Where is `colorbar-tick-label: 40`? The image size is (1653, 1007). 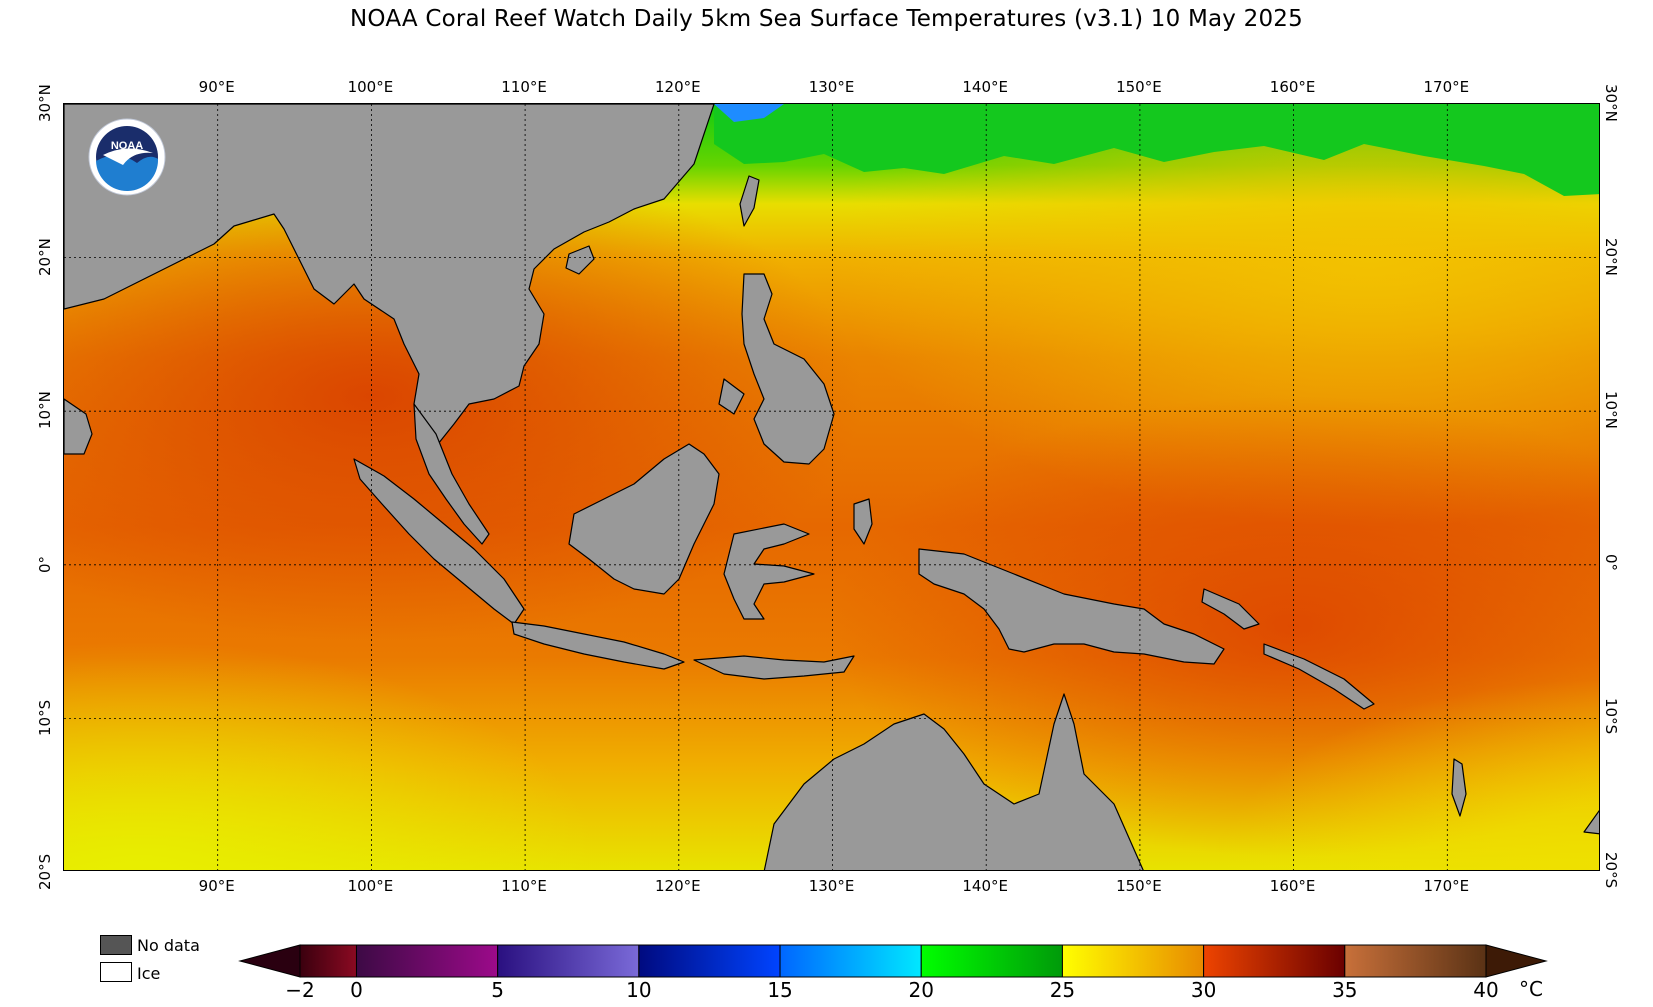 colorbar-tick-label: 40 is located at coordinates (1486, 990).